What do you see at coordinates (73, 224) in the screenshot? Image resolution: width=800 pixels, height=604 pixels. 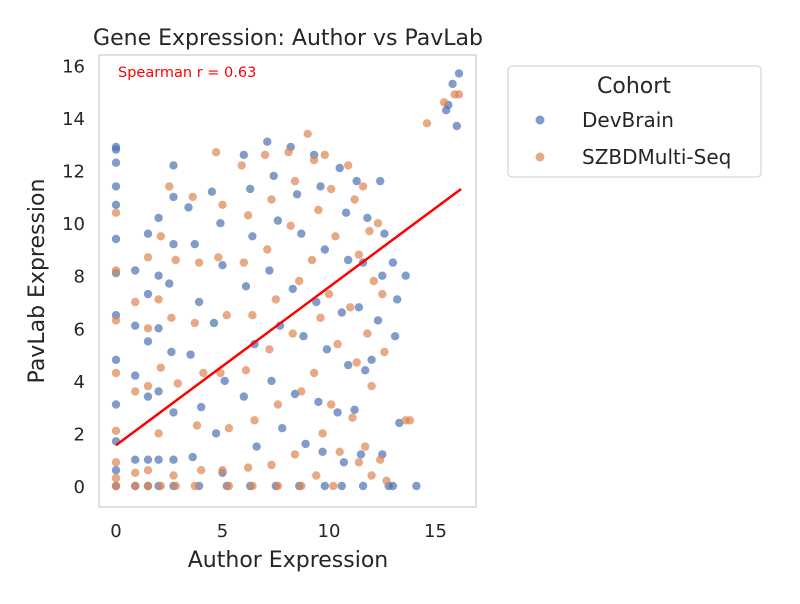 I see `y-tick-label: 10` at bounding box center [73, 224].